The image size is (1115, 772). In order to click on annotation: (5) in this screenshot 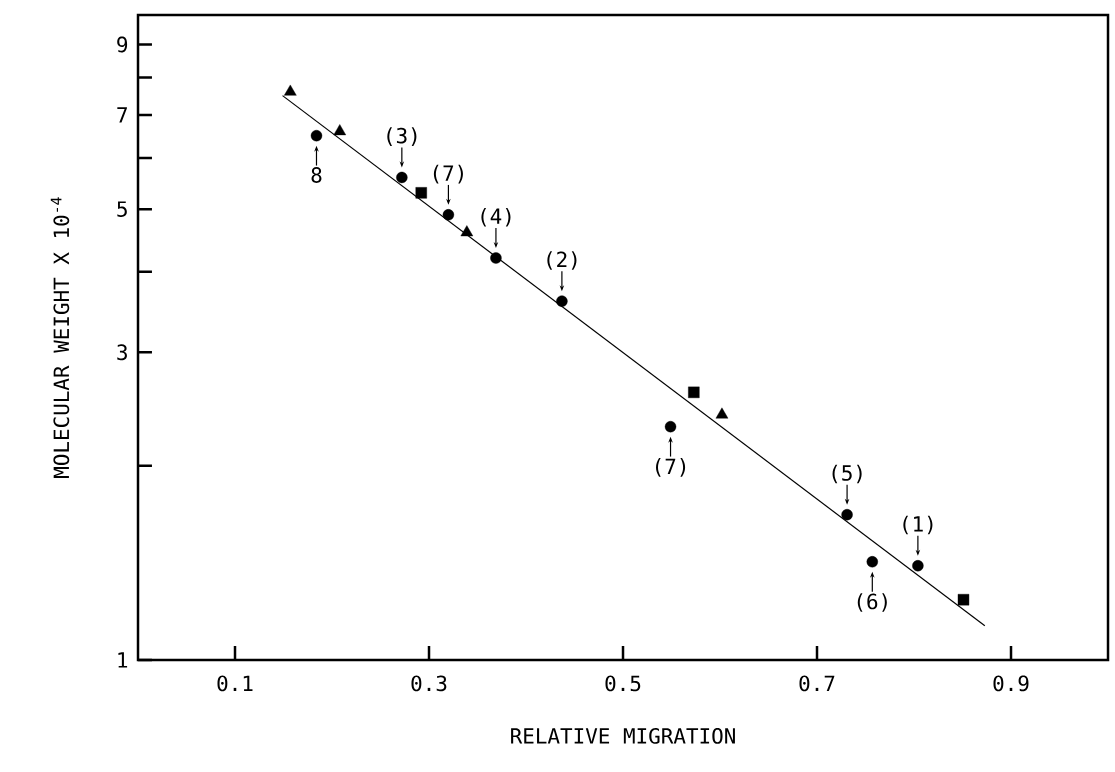, I will do `click(847, 474)`.